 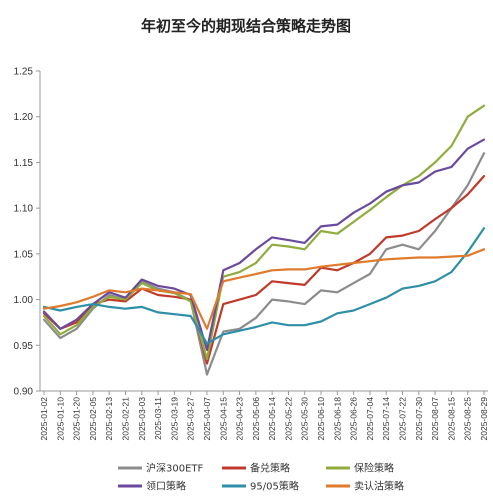 I want to click on x-tick-label: 2025-05-30, so click(x=305, y=419).